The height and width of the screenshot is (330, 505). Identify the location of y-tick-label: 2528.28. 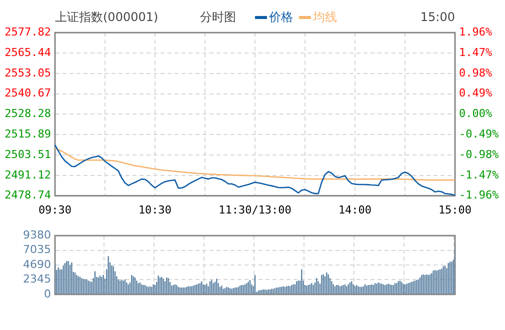
(27, 113).